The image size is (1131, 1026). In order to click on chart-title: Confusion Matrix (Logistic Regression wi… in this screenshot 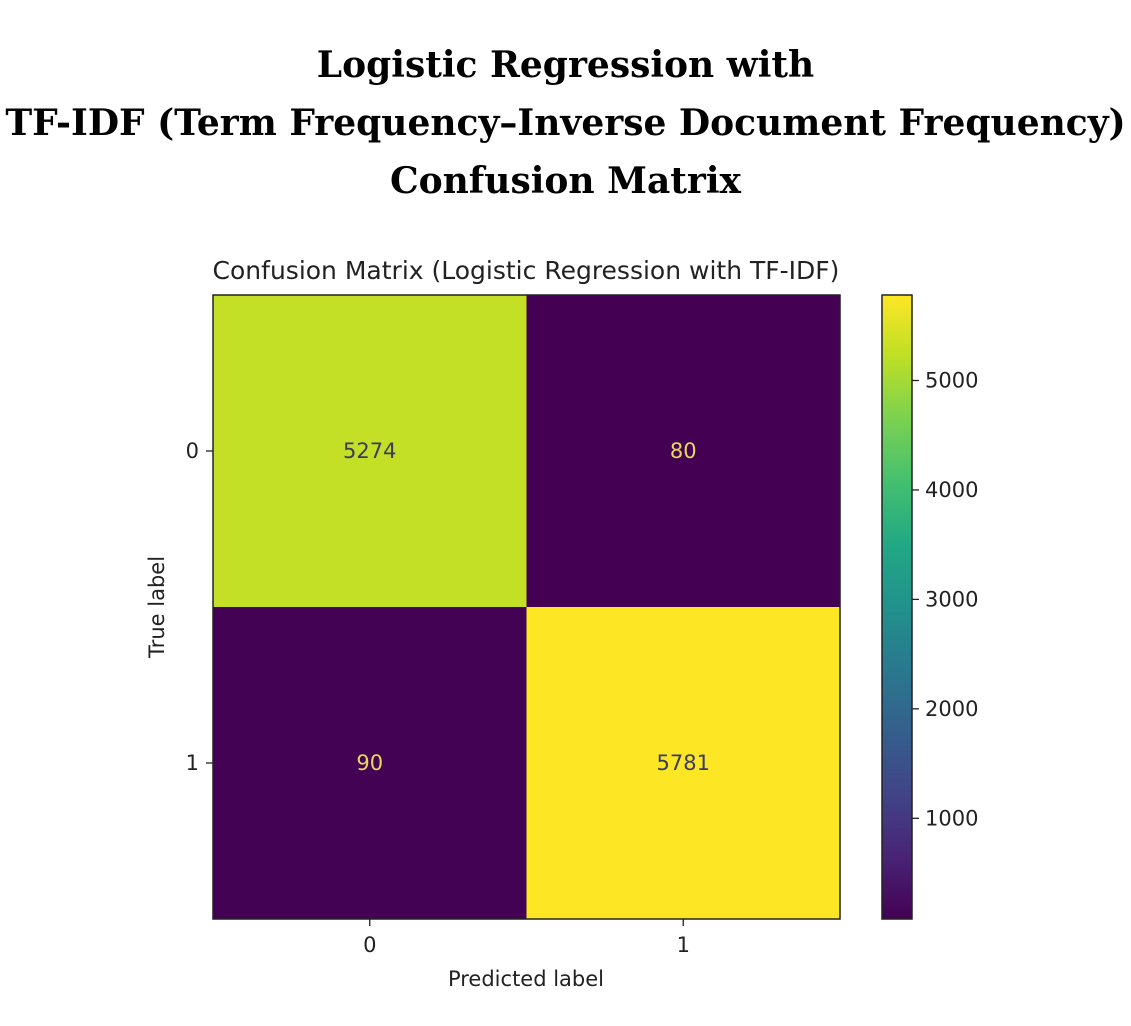, I will do `click(526, 270)`.